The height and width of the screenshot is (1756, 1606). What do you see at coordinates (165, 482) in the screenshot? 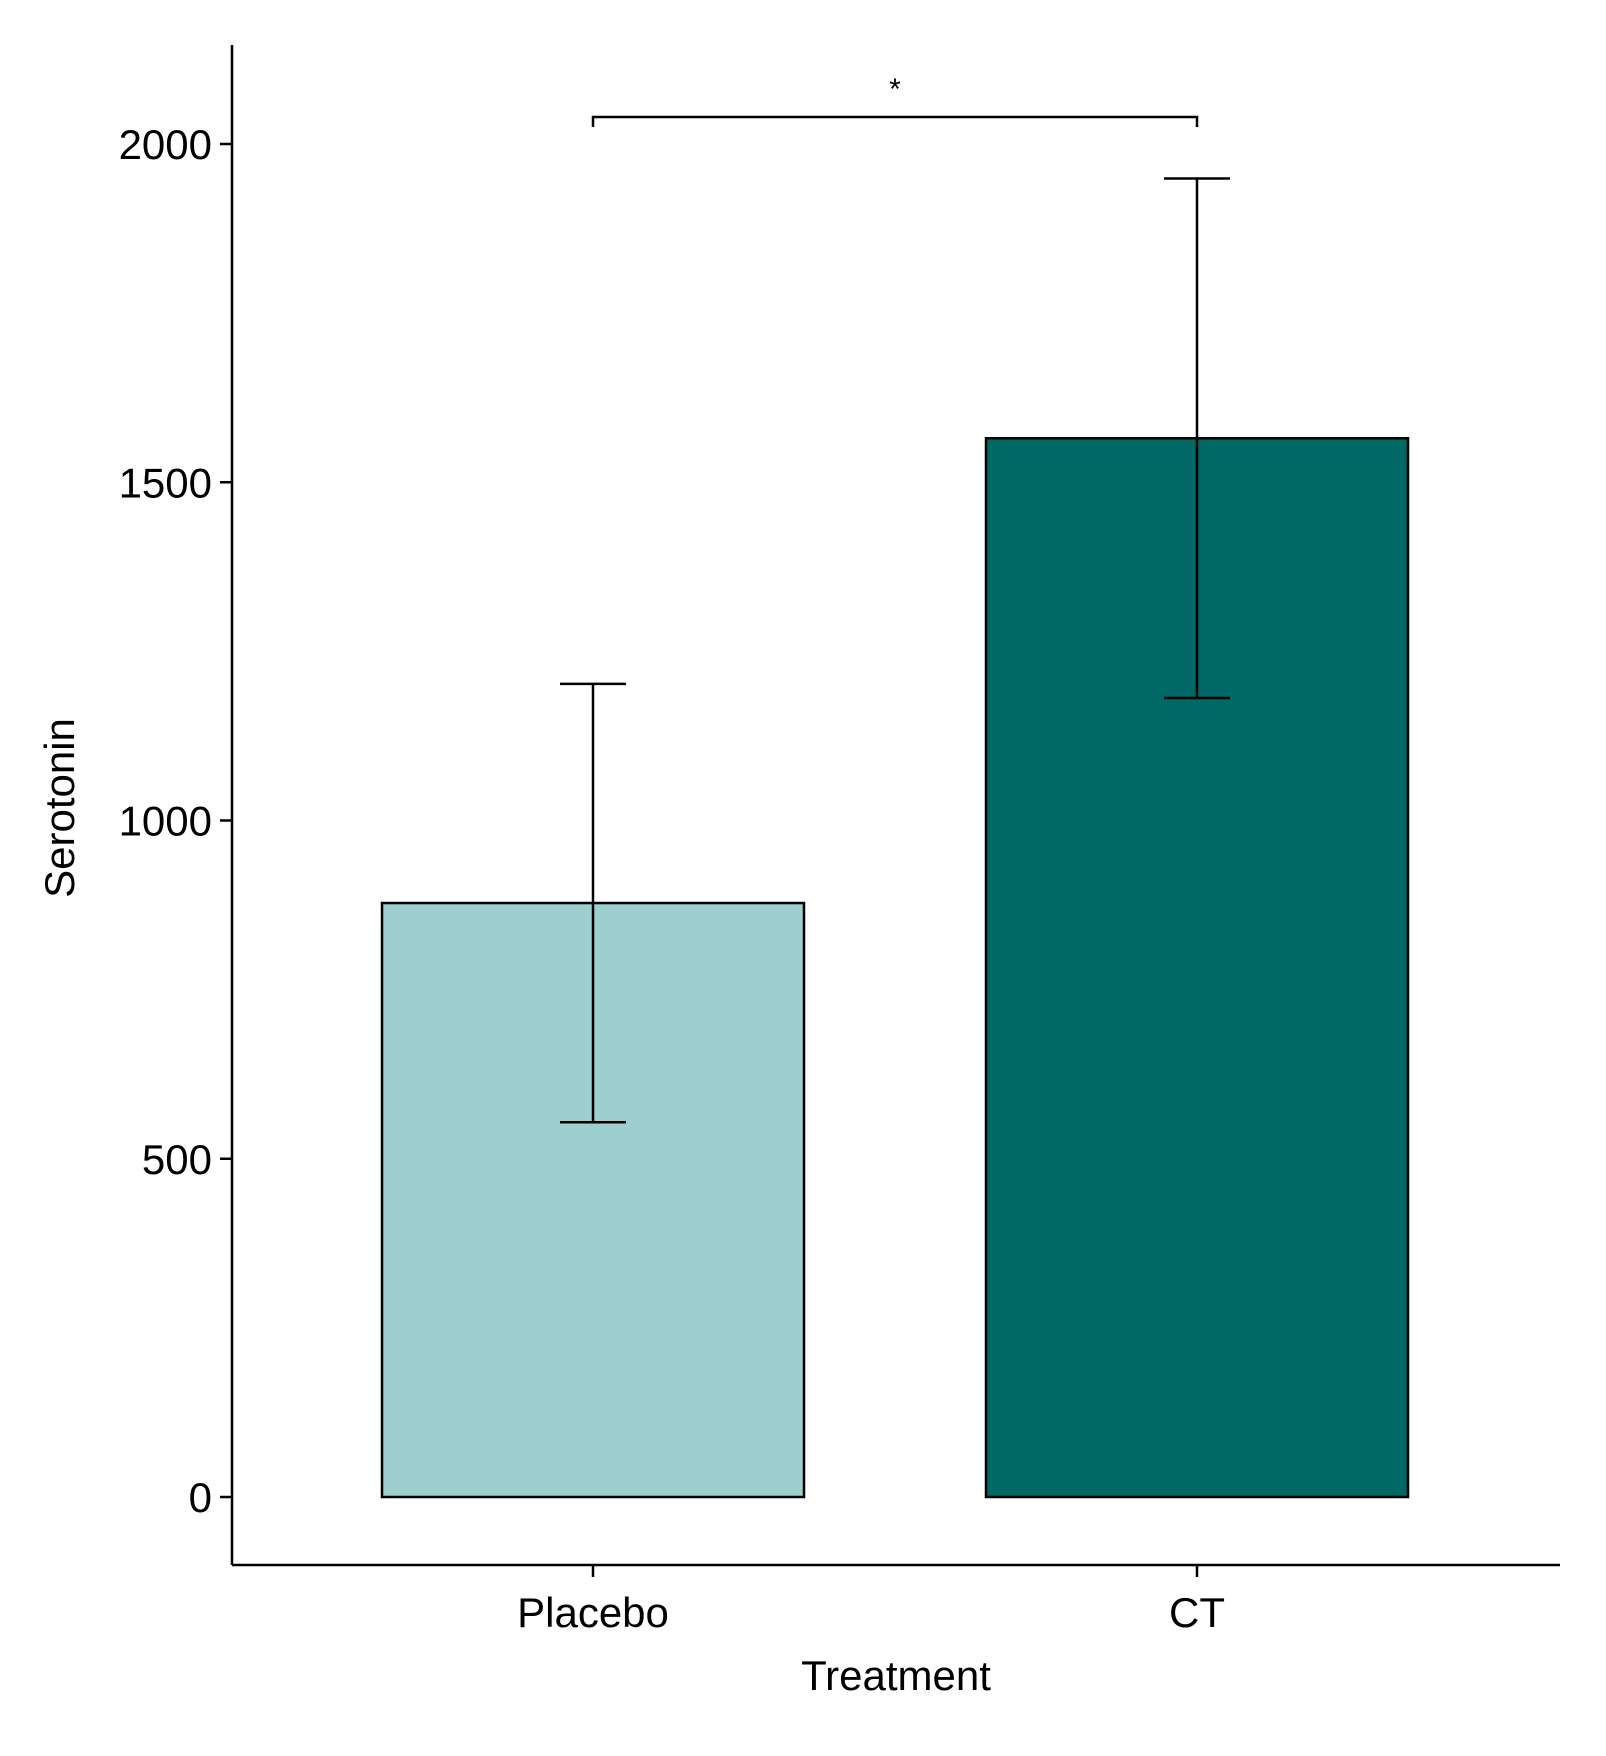
I see `y-tick-label: 1500` at bounding box center [165, 482].